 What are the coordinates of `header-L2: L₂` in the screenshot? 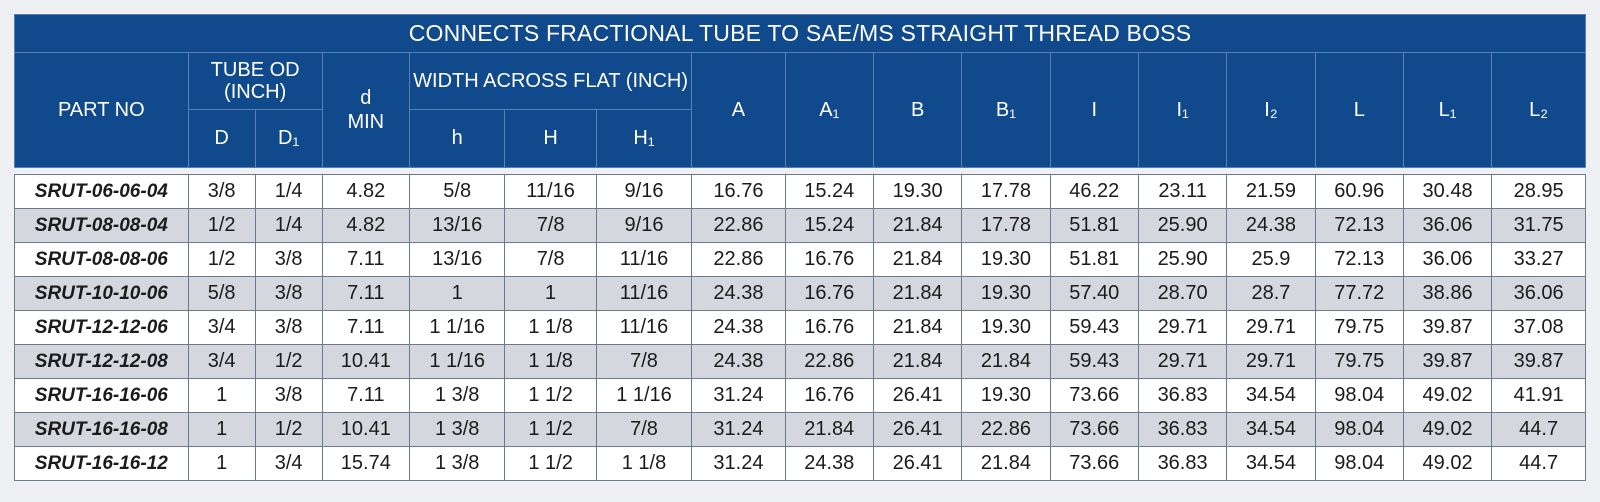 It's located at (1538, 110).